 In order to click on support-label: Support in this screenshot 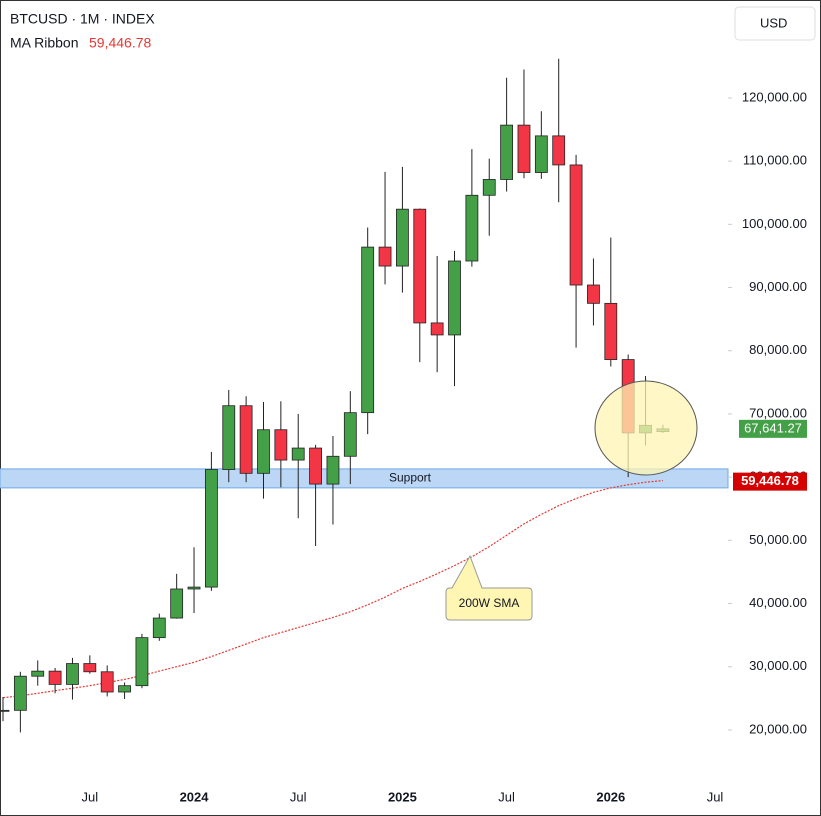, I will do `click(410, 478)`.